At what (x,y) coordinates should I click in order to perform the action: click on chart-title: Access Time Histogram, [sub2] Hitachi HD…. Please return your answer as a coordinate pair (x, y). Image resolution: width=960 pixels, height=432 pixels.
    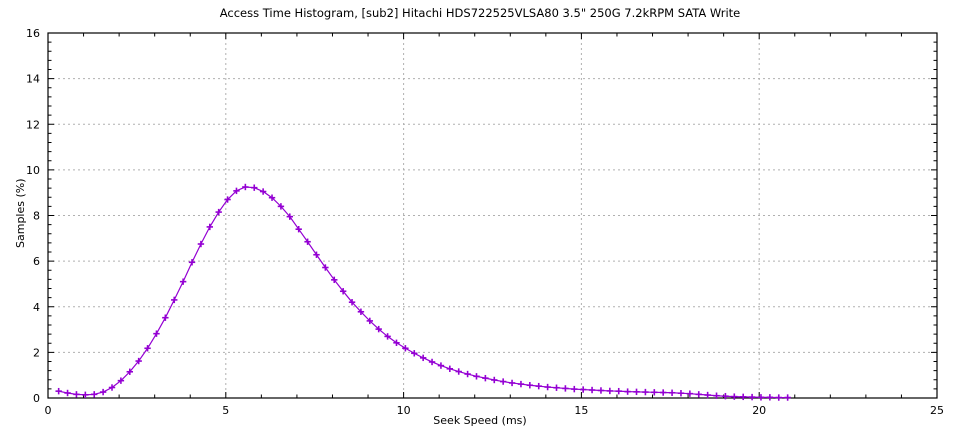
    Looking at the image, I should click on (480, 13).